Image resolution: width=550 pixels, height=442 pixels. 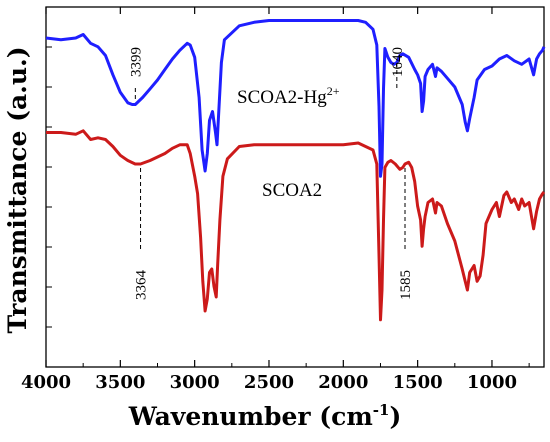 What do you see at coordinates (142, 285) in the screenshot?
I see `annotation-label-3364: 3364` at bounding box center [142, 285].